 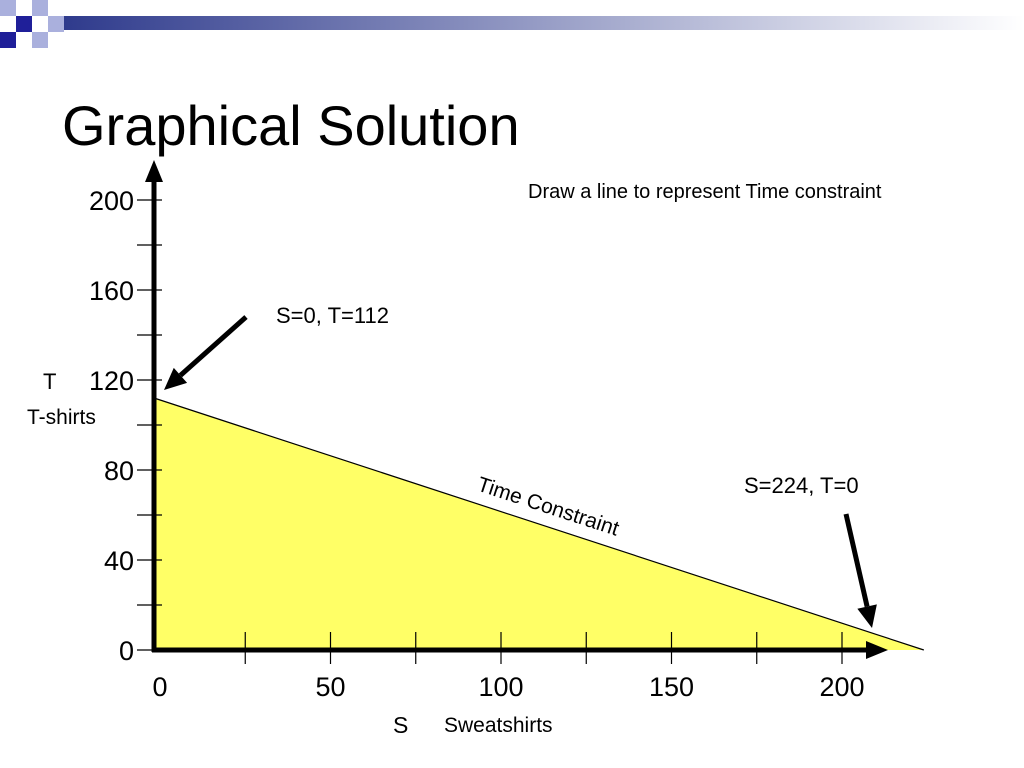 What do you see at coordinates (877, 650) in the screenshot?
I see `x-axis-arrowhead` at bounding box center [877, 650].